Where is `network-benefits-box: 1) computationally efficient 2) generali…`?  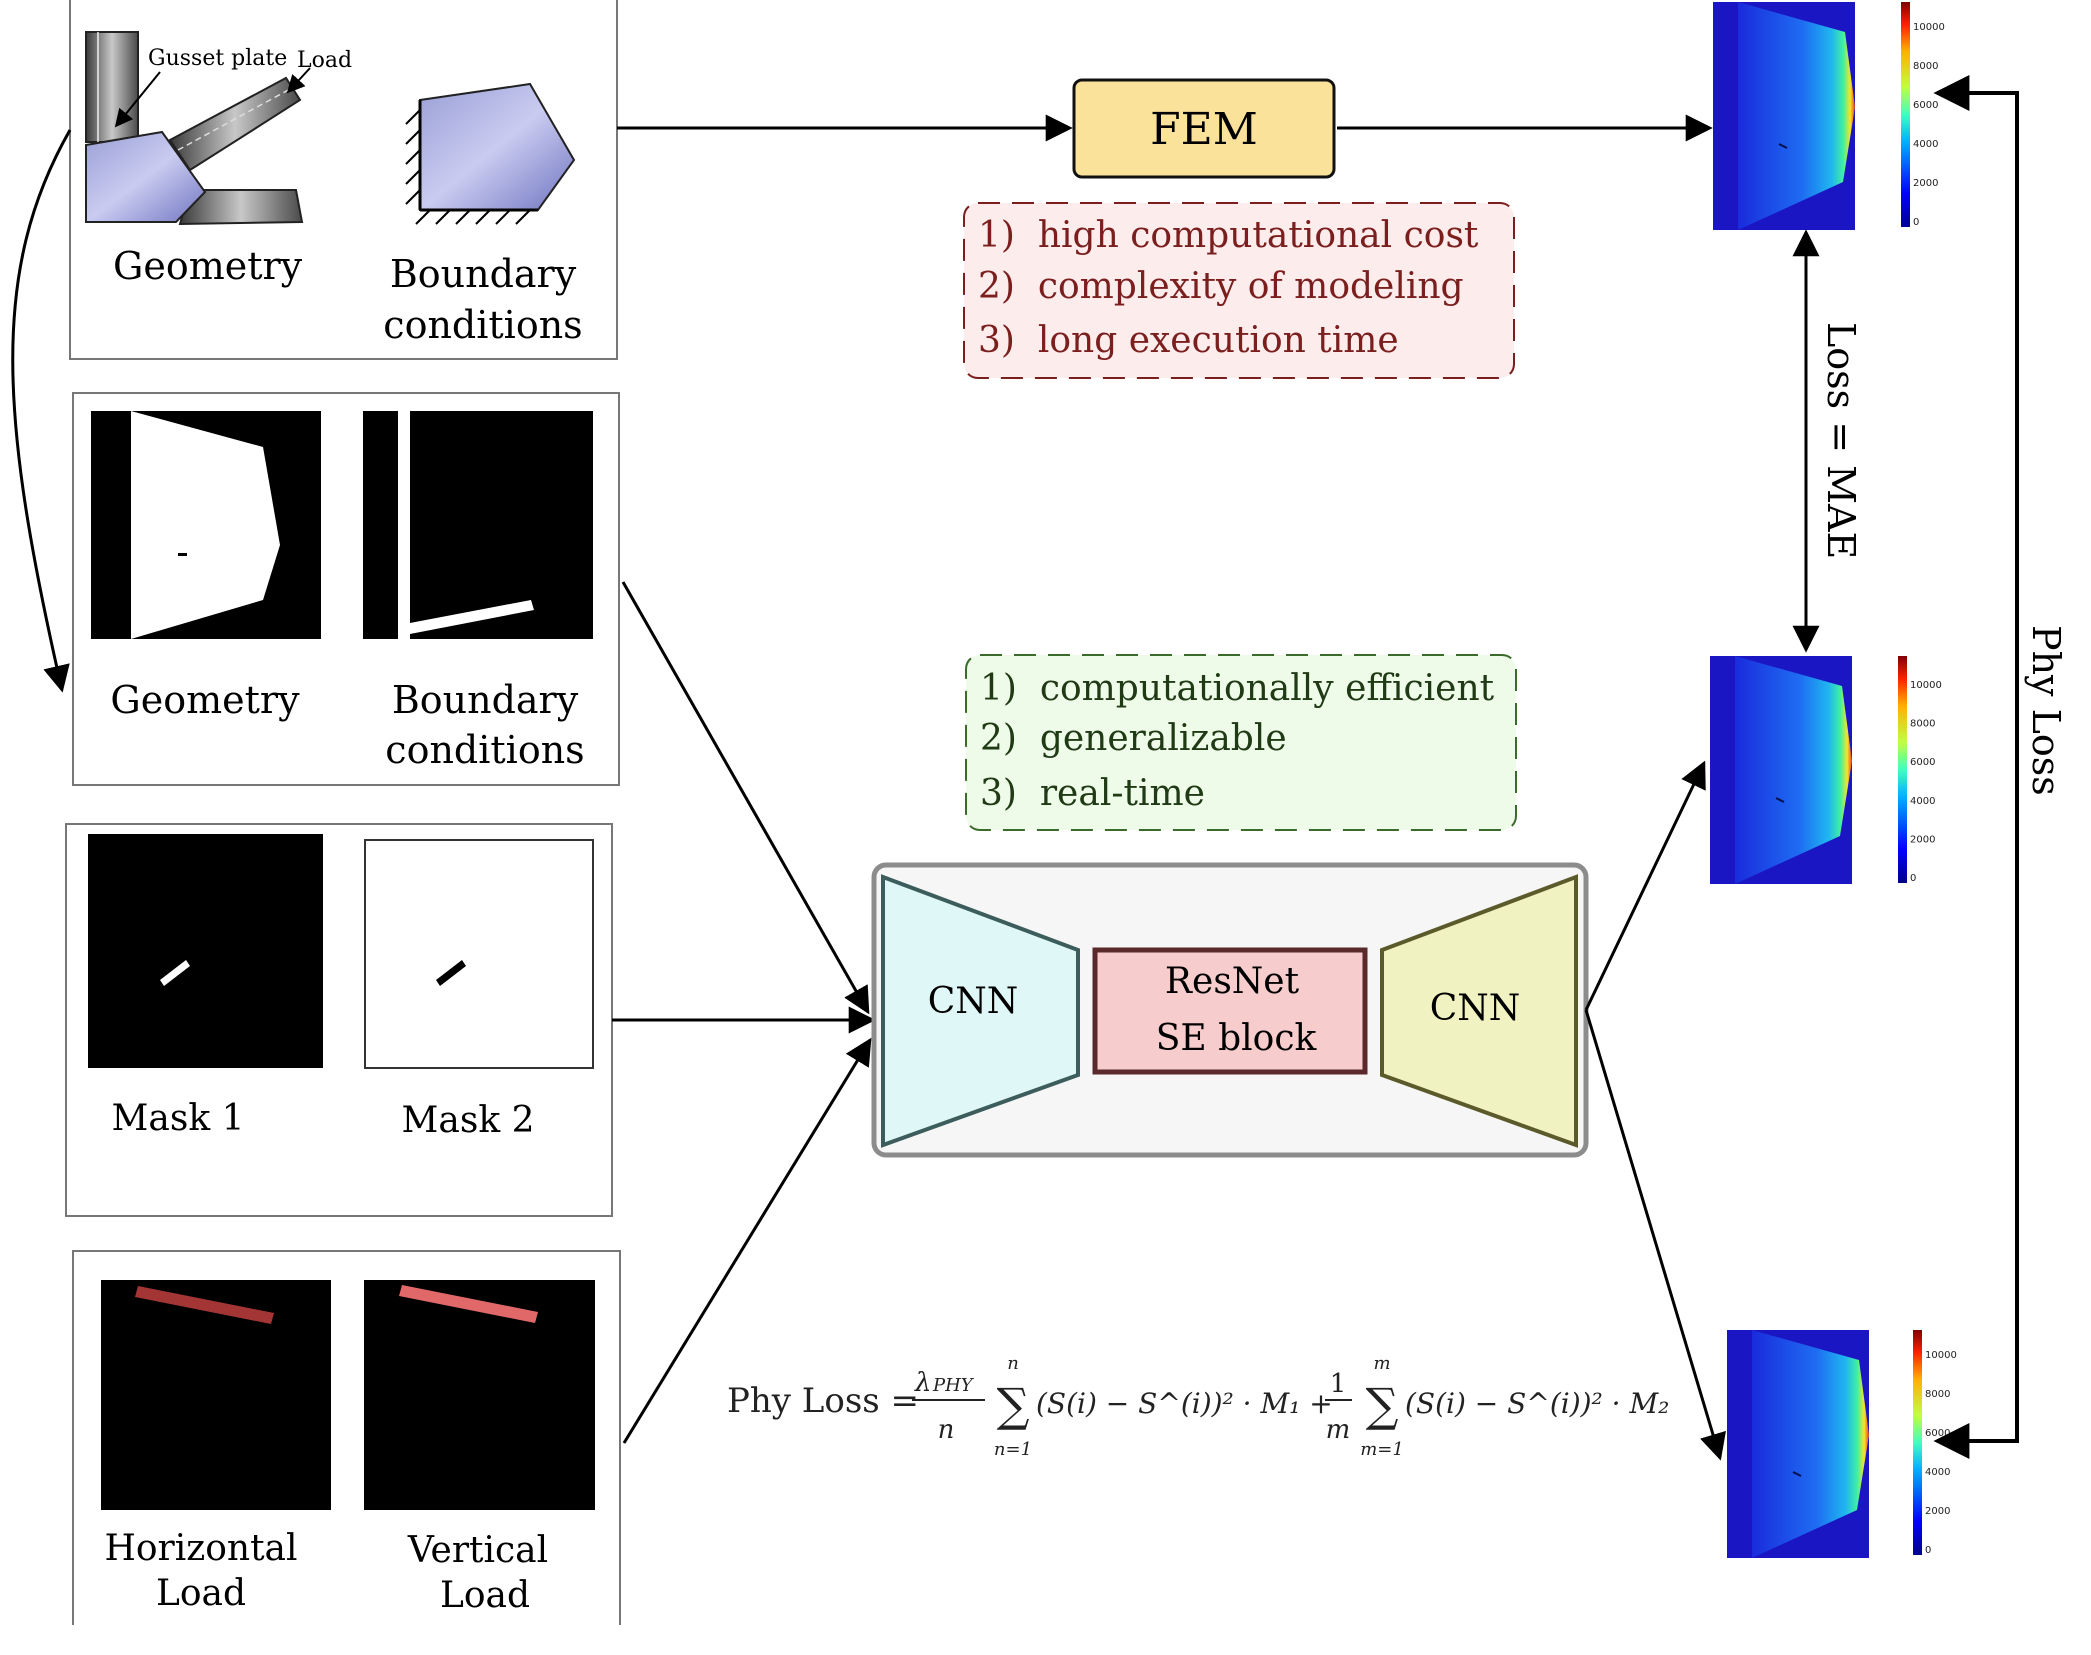 network-benefits-box: 1) computationally efficient 2) generali… is located at coordinates (1241, 742).